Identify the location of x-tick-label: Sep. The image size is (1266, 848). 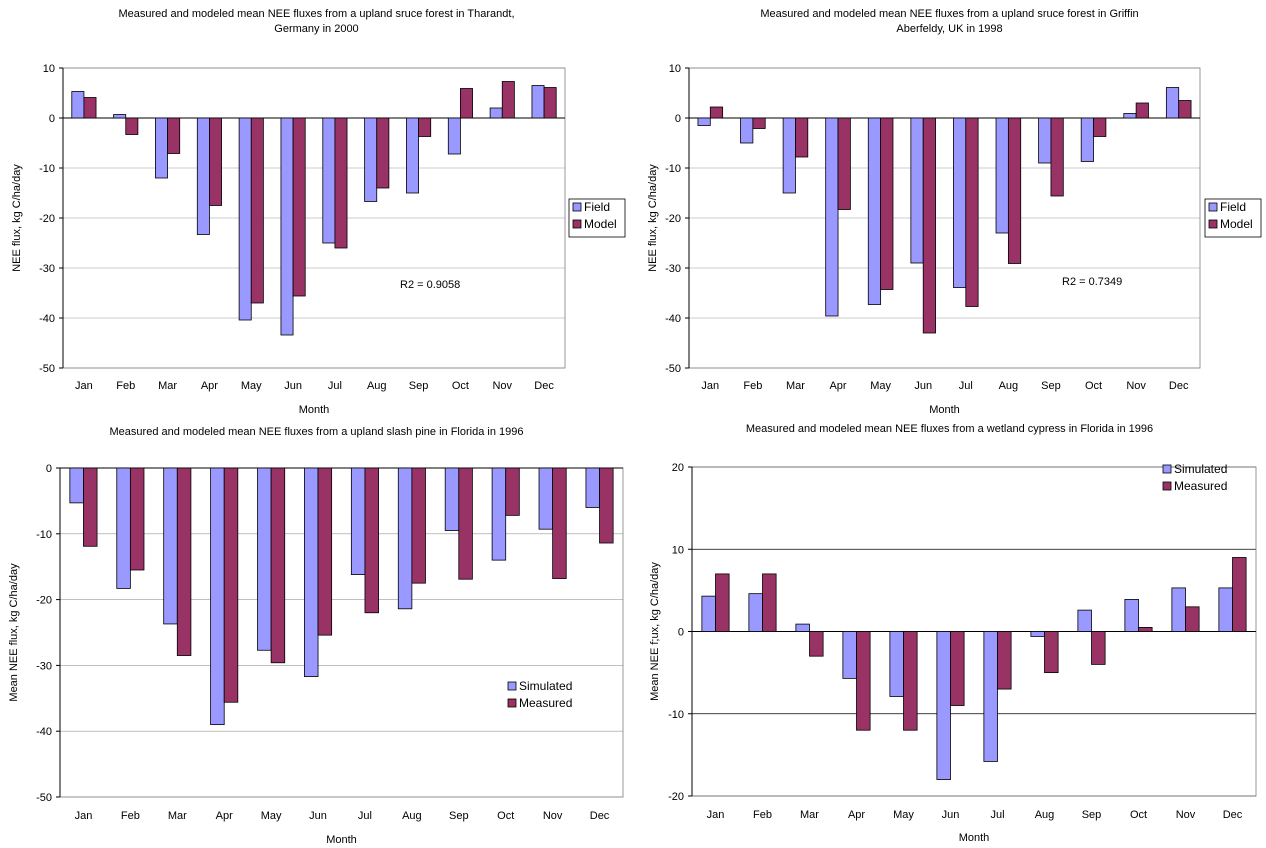
(1092, 815).